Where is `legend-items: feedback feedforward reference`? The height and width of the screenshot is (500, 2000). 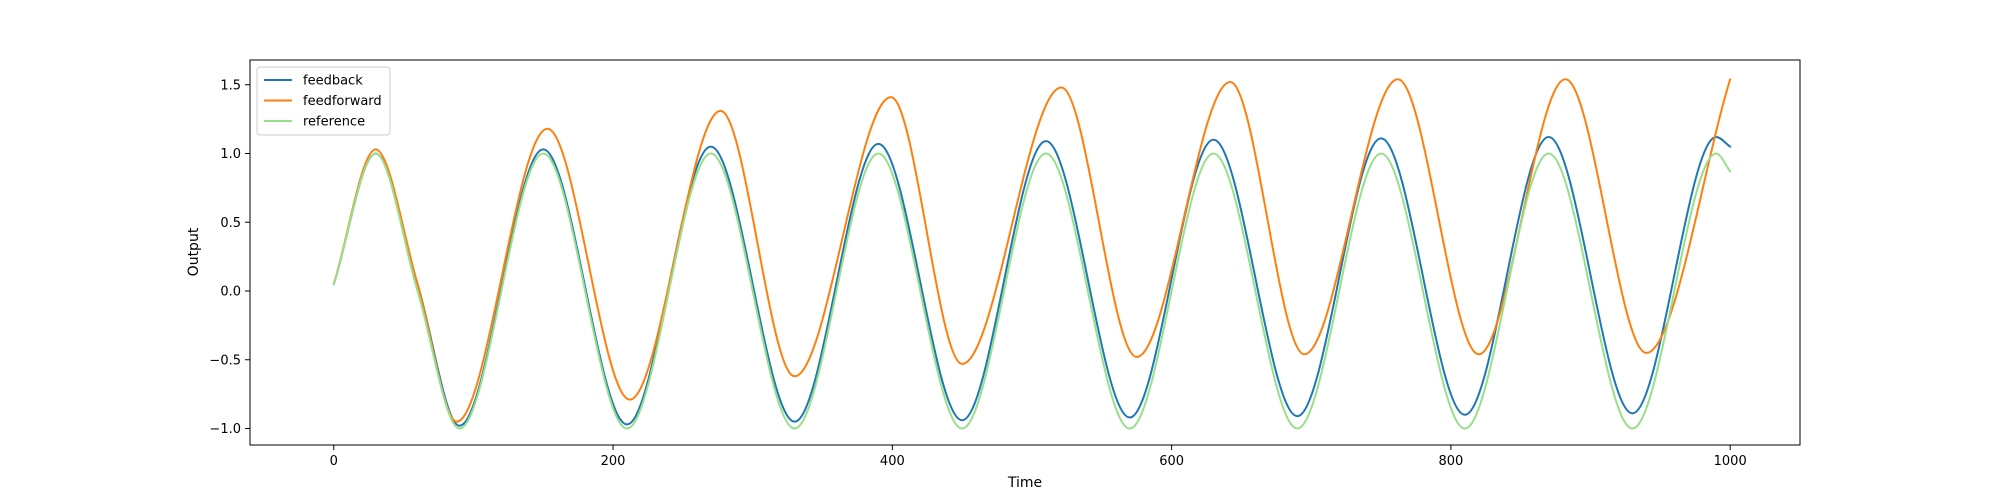 legend-items: feedback feedforward reference is located at coordinates (323, 102).